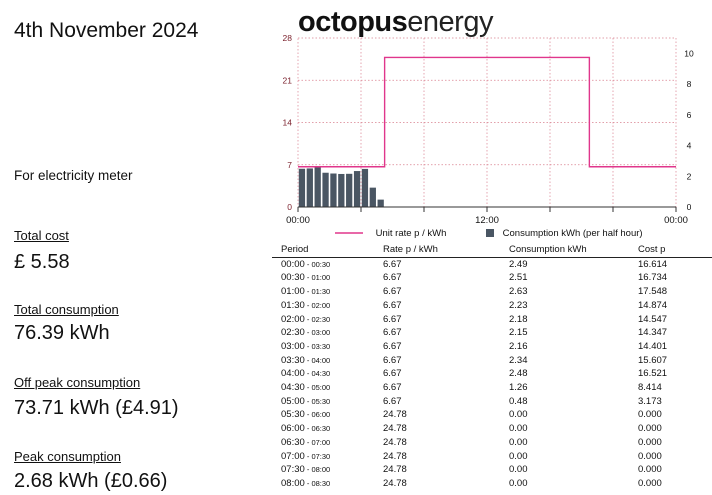 The height and width of the screenshot is (495, 712). I want to click on right-axis-tick-label: 0, so click(689, 207).